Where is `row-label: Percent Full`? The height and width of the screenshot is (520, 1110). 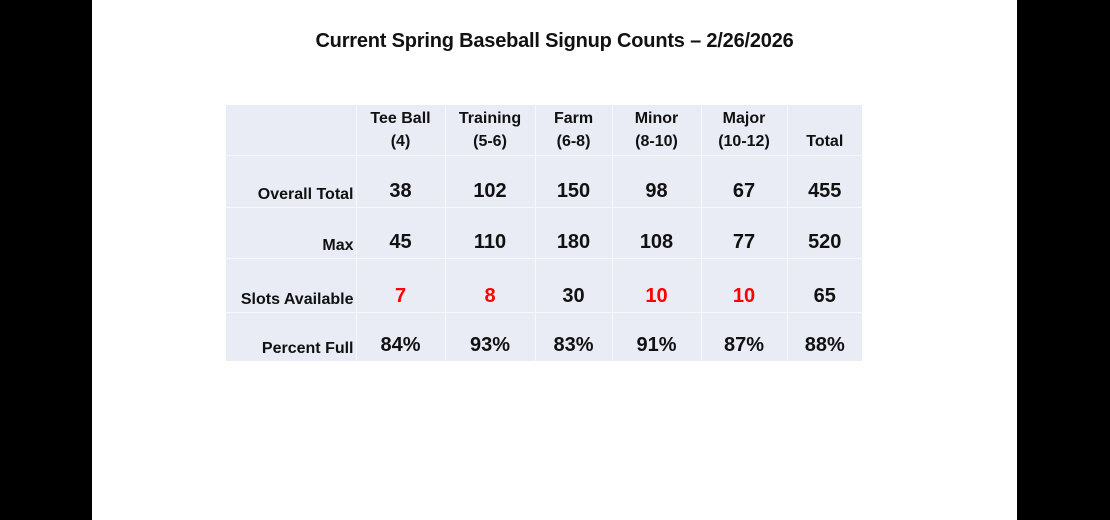
row-label: Percent Full is located at coordinates (291, 336).